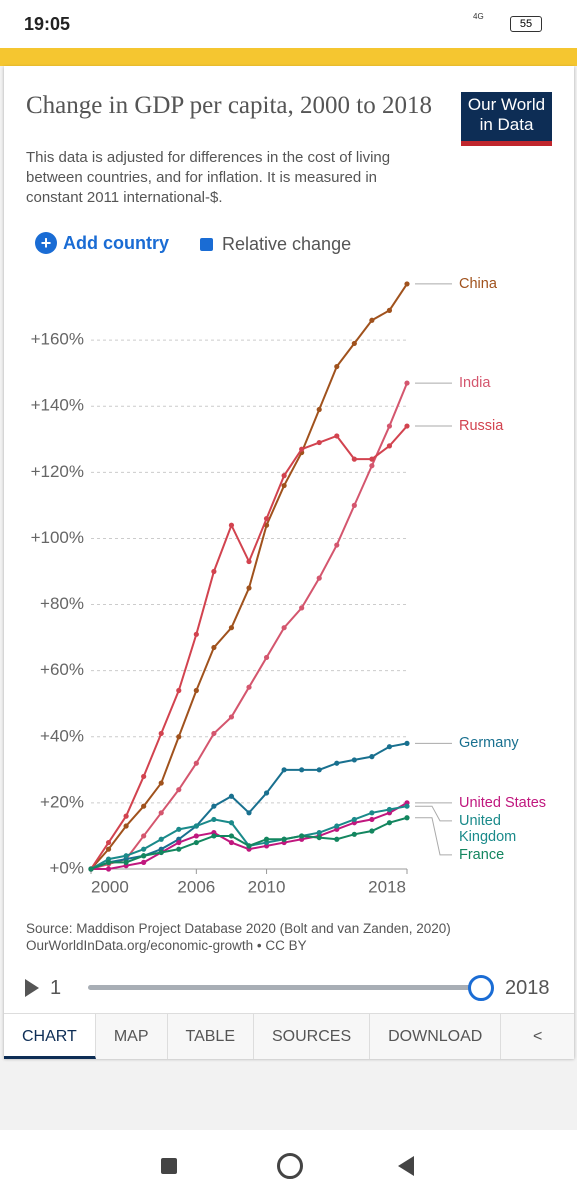 This screenshot has width=577, height=1200. I want to click on tab: TABLE, so click(211, 1036).